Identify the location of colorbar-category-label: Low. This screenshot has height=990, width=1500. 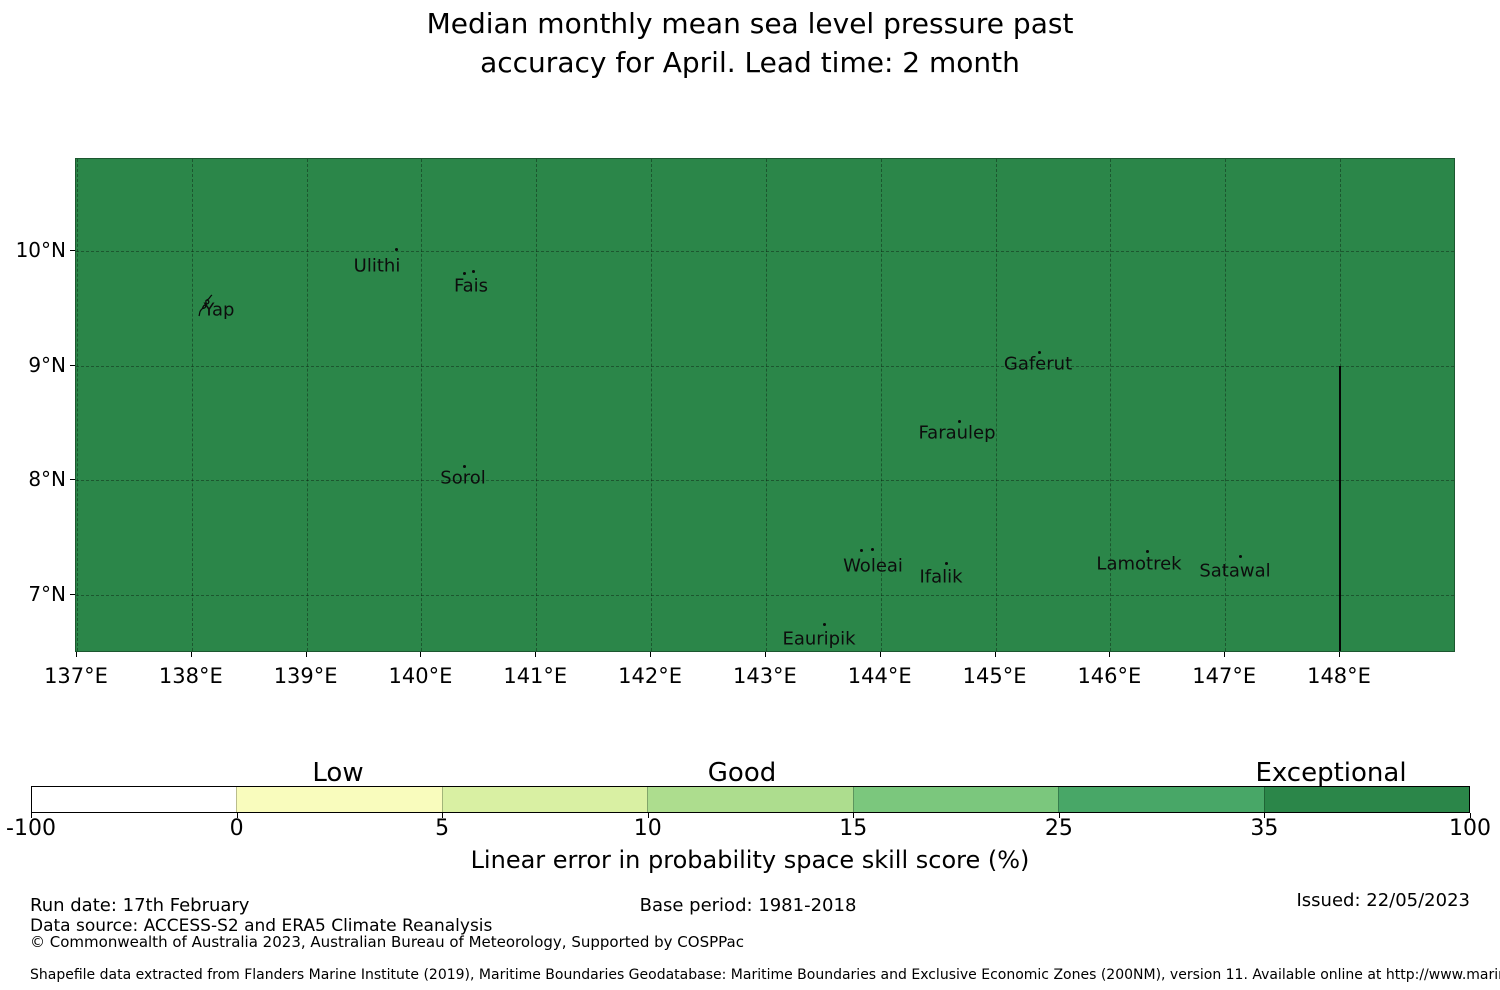
(338, 773).